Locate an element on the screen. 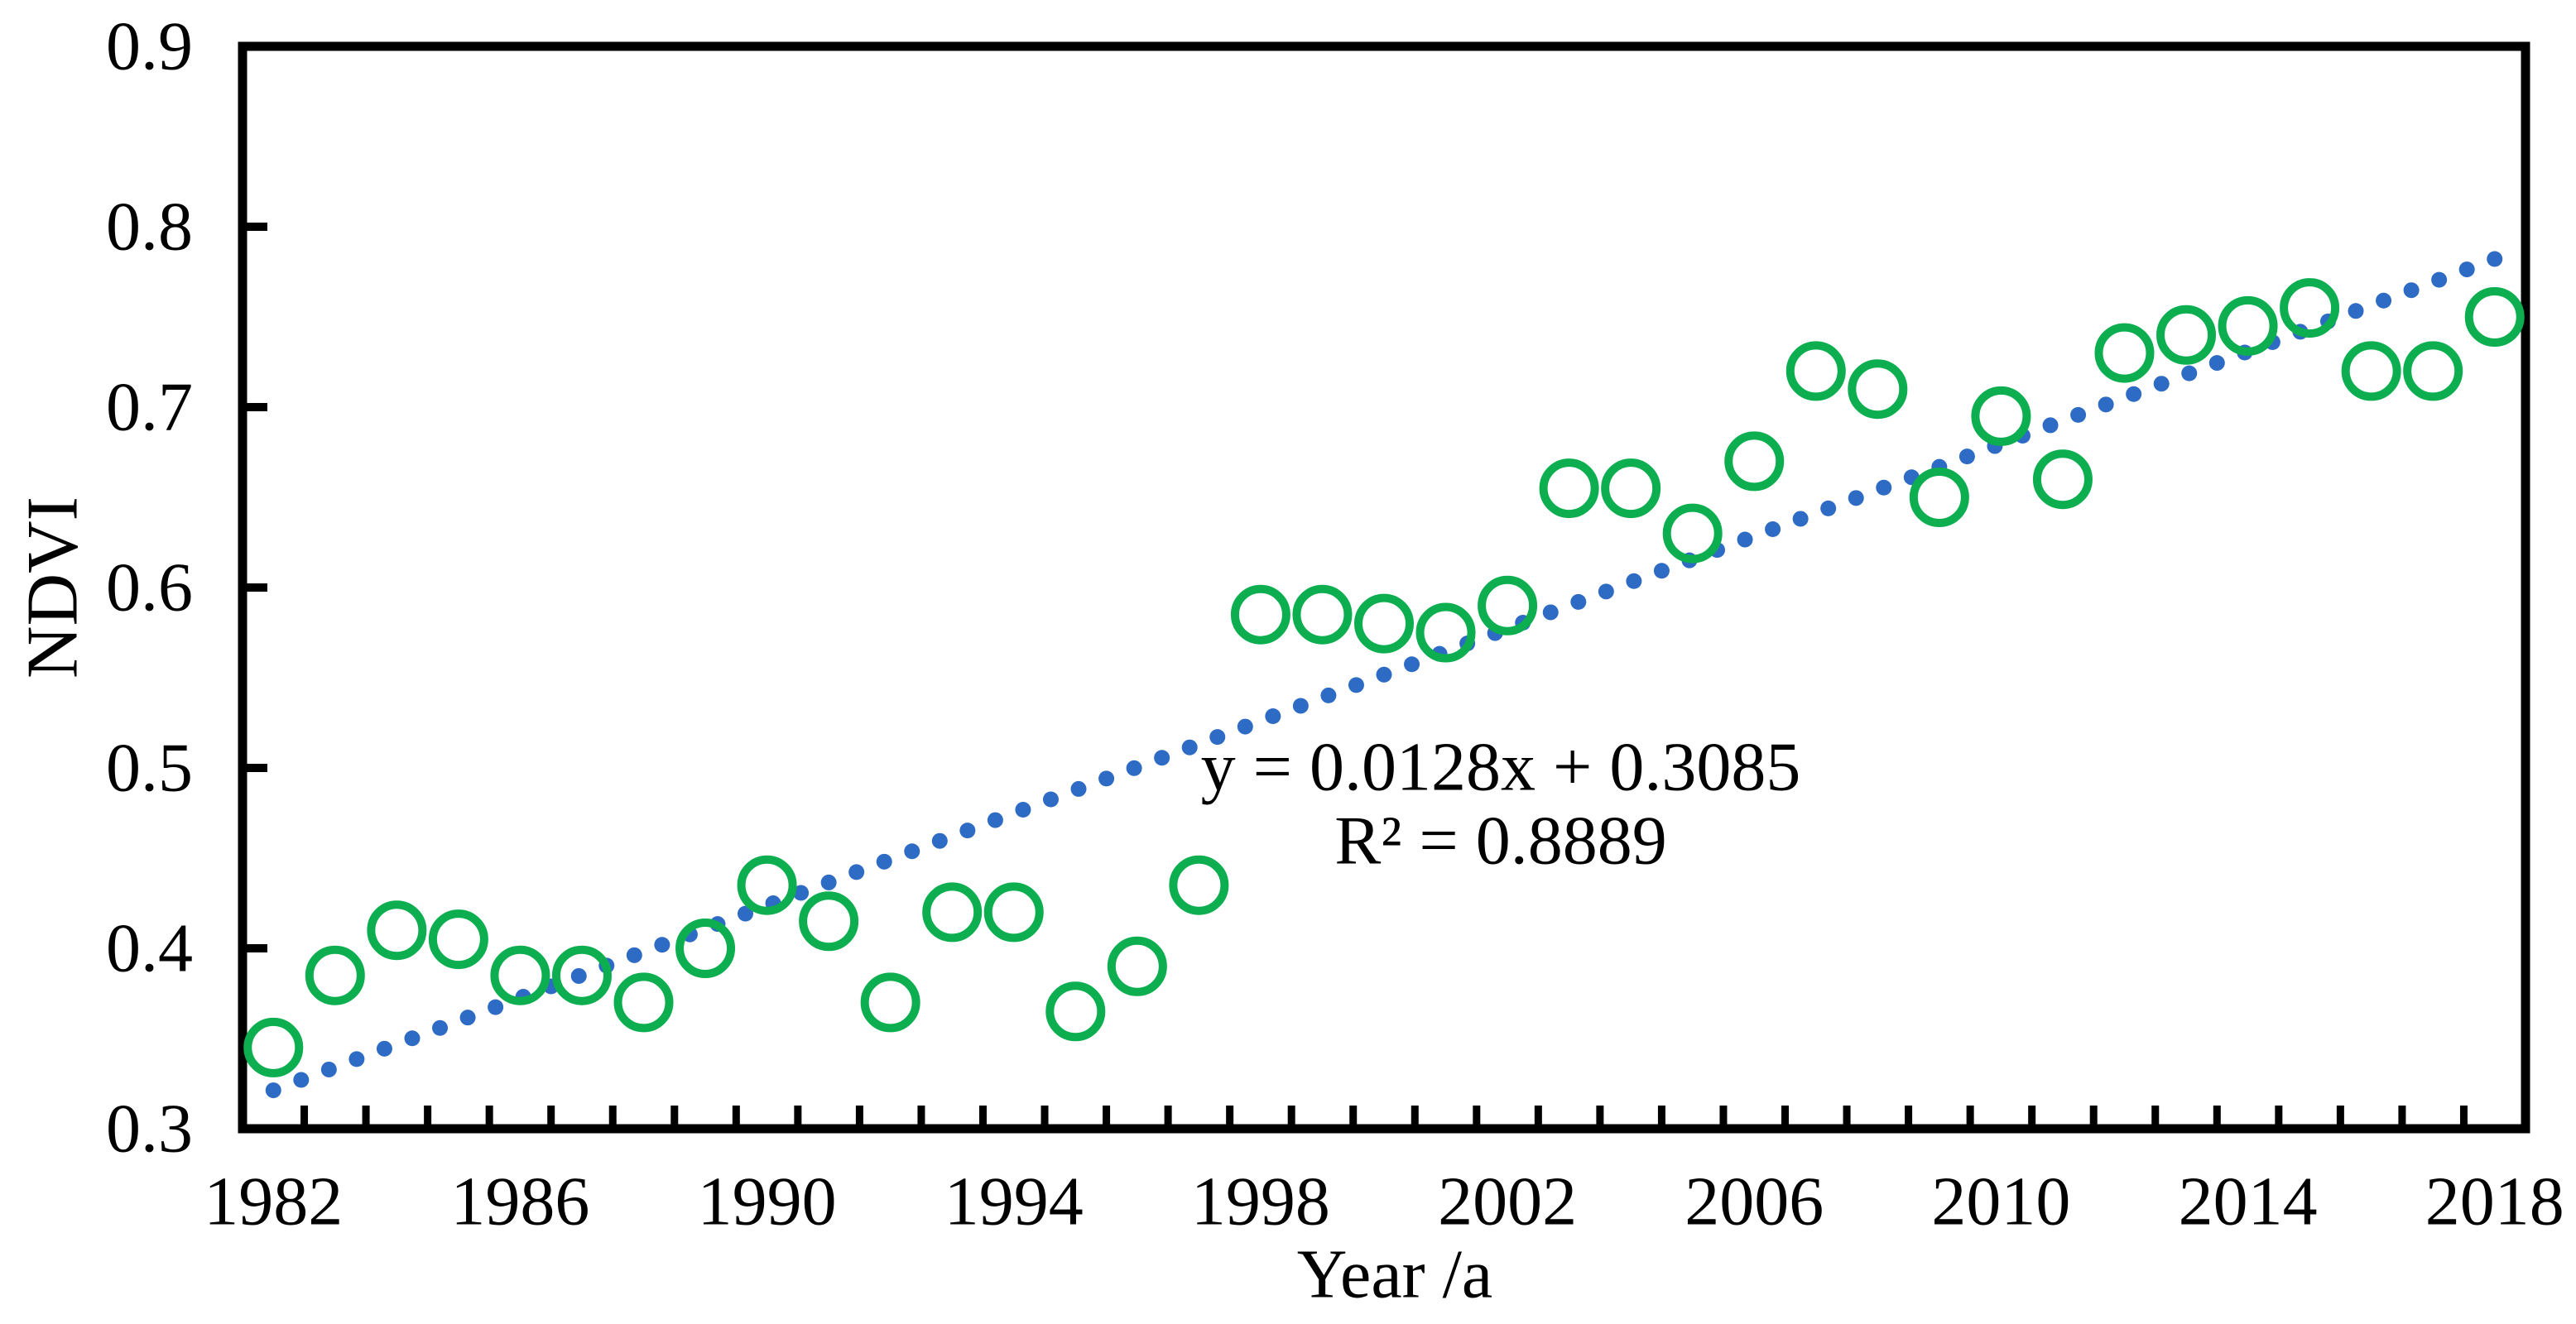 Image resolution: width=2576 pixels, height=1324 pixels. data-point-2006 is located at coordinates (1754, 461).